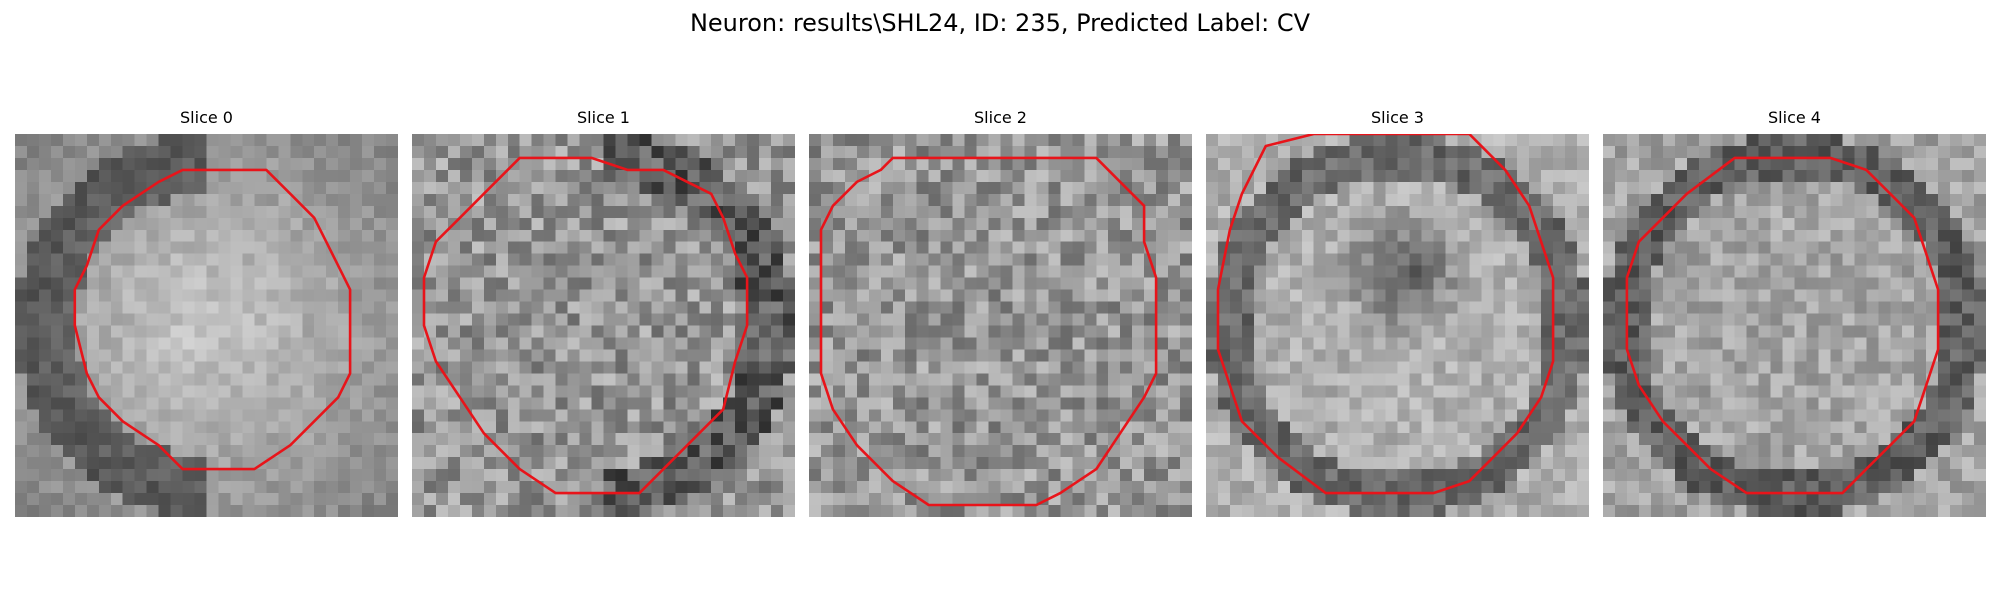 The width and height of the screenshot is (2000, 600). Describe the element at coordinates (1000, 117) in the screenshot. I see `slice-title: Slice 2` at that location.